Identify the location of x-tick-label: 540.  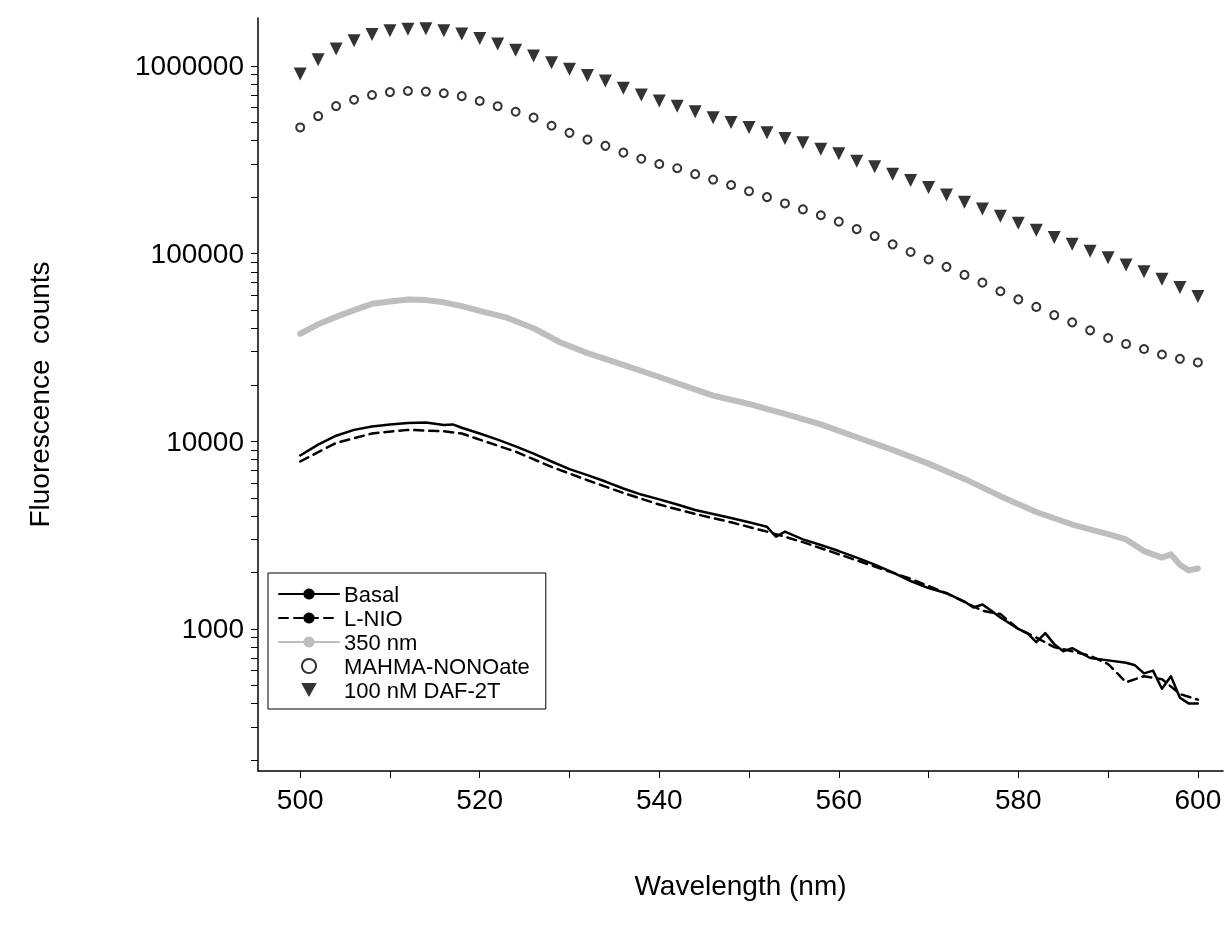
(659, 799).